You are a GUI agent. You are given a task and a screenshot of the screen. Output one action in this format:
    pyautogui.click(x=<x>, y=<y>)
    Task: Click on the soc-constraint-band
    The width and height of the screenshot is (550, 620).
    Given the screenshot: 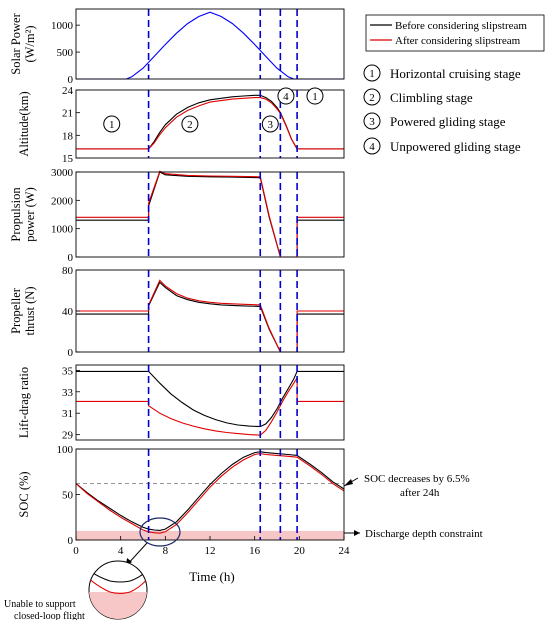 What is the action you would take?
    pyautogui.click(x=210, y=535)
    